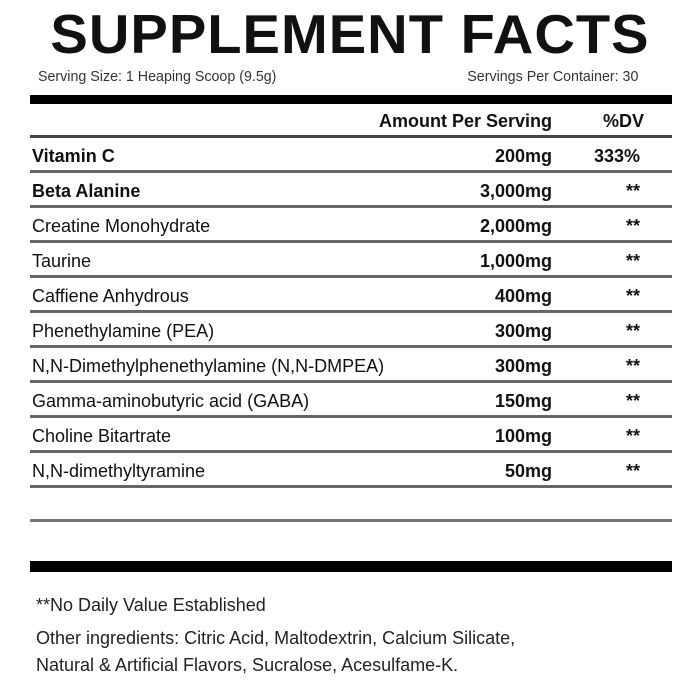 Image resolution: width=700 pixels, height=700 pixels. What do you see at coordinates (171, 401) in the screenshot?
I see `ingredient-name: Gamma-aminobutyric acid (GABA)` at bounding box center [171, 401].